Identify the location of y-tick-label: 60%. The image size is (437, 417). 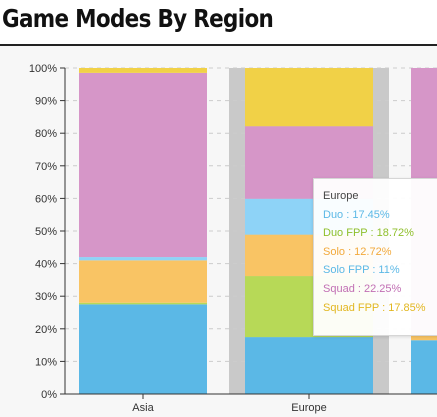
(46, 199).